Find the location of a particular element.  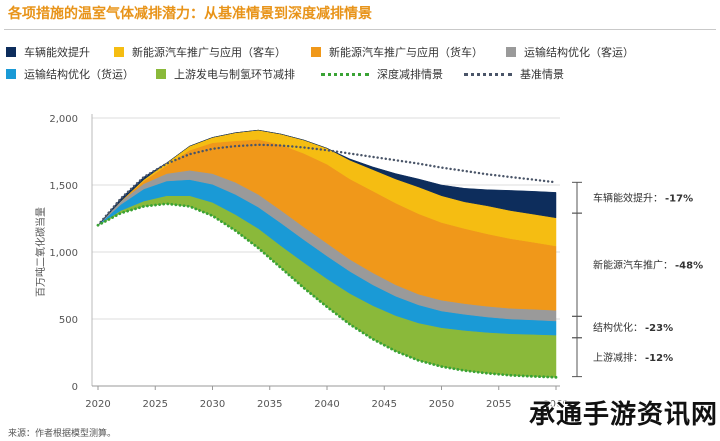

title-rule is located at coordinates (360, 29).